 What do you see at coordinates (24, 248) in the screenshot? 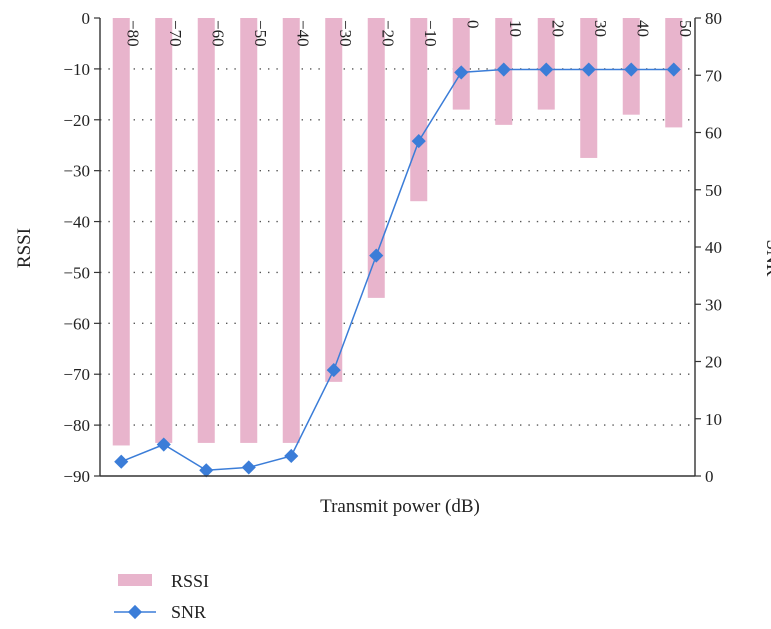
I see `left-axis-title: RSSI` at bounding box center [24, 248].